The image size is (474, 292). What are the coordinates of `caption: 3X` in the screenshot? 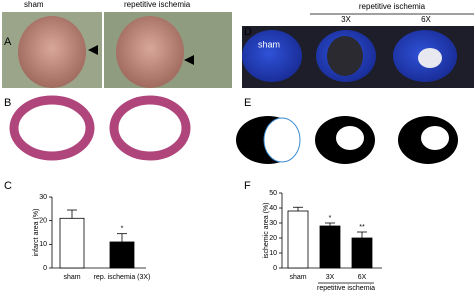 It's located at (346, 19).